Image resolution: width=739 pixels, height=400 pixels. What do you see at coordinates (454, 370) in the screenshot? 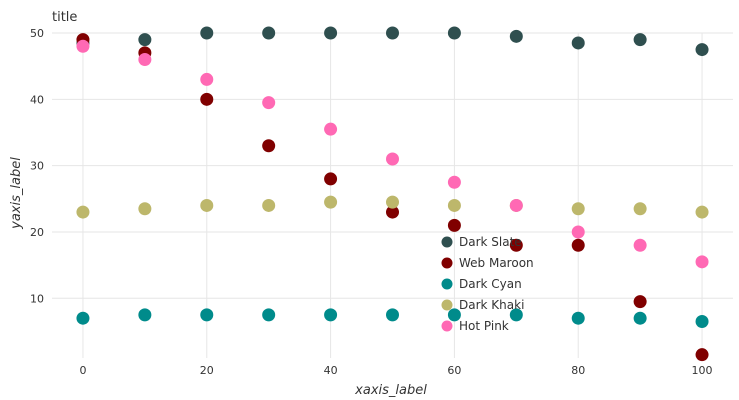
I see `x-tick-label: 60` at bounding box center [454, 370].